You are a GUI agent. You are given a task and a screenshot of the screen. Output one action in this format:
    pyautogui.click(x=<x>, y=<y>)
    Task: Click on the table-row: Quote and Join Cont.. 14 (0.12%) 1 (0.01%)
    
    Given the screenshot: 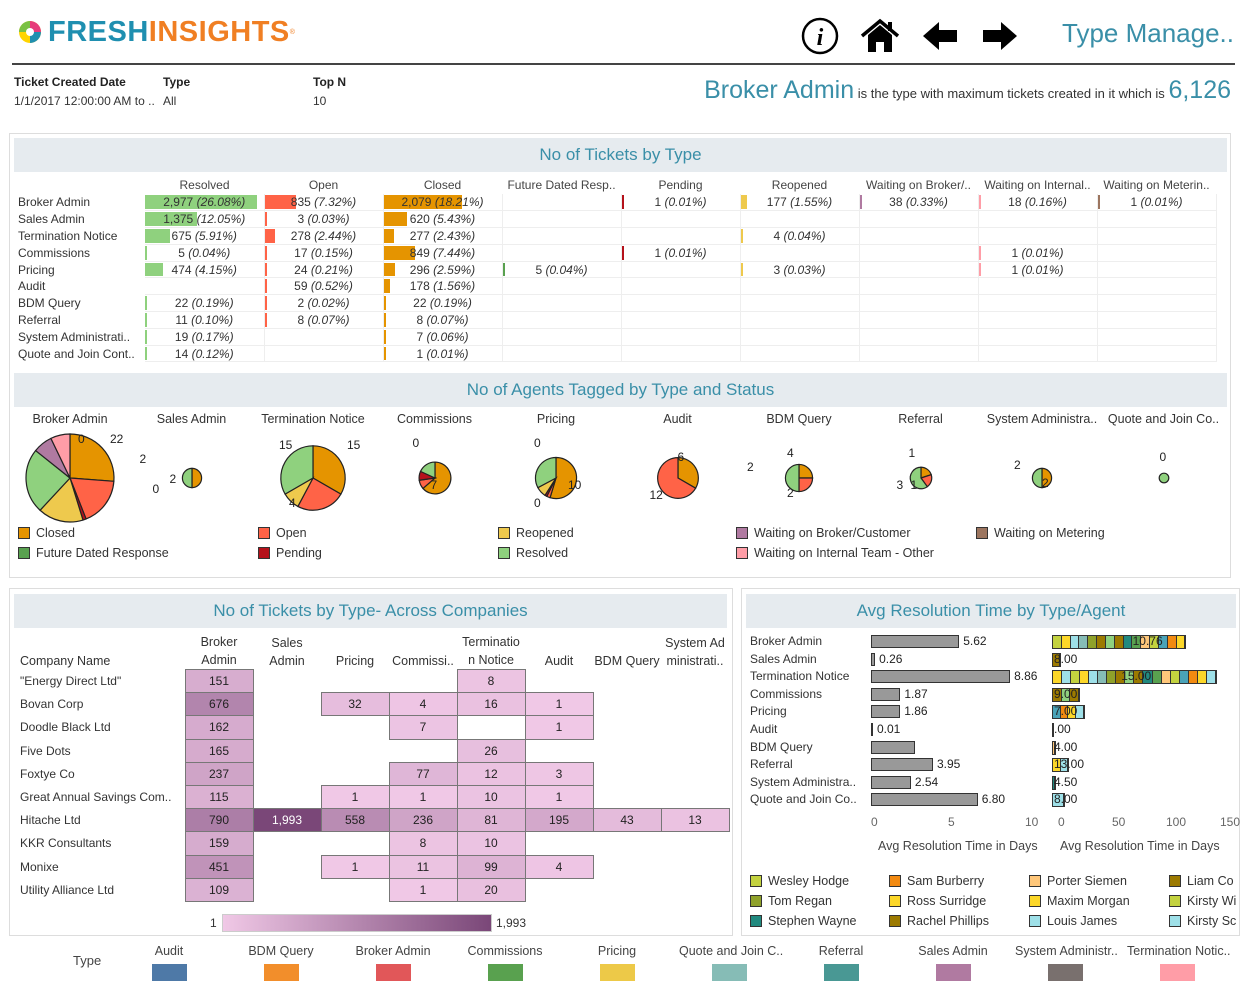 What is the action you would take?
    pyautogui.click(x=613, y=354)
    